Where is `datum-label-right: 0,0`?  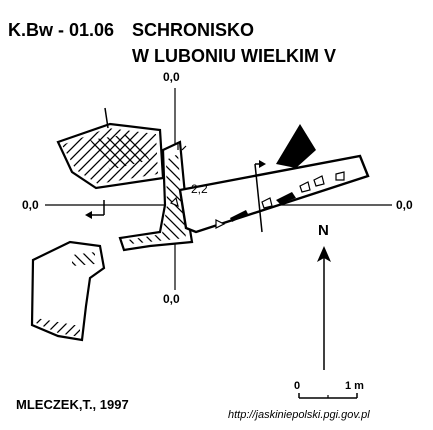 datum-label-right: 0,0 is located at coordinates (404, 205).